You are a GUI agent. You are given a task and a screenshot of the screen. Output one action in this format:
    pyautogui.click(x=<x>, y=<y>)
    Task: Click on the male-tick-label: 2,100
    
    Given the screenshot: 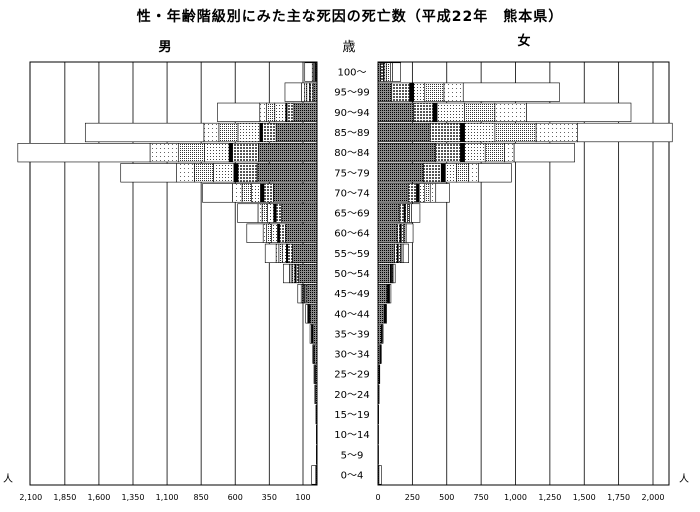 What is the action you would take?
    pyautogui.click(x=30, y=497)
    